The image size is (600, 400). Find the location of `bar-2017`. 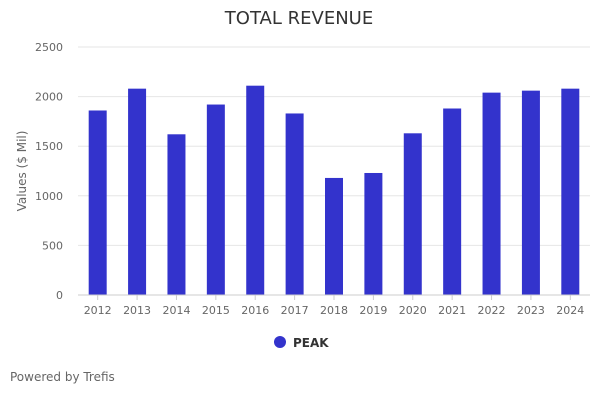

bar-2017 is located at coordinates (294, 204).